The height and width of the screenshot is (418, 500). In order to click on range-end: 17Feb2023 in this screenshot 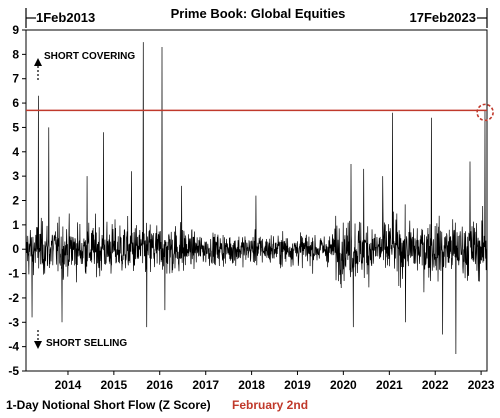, I will do `click(449, 18)`.